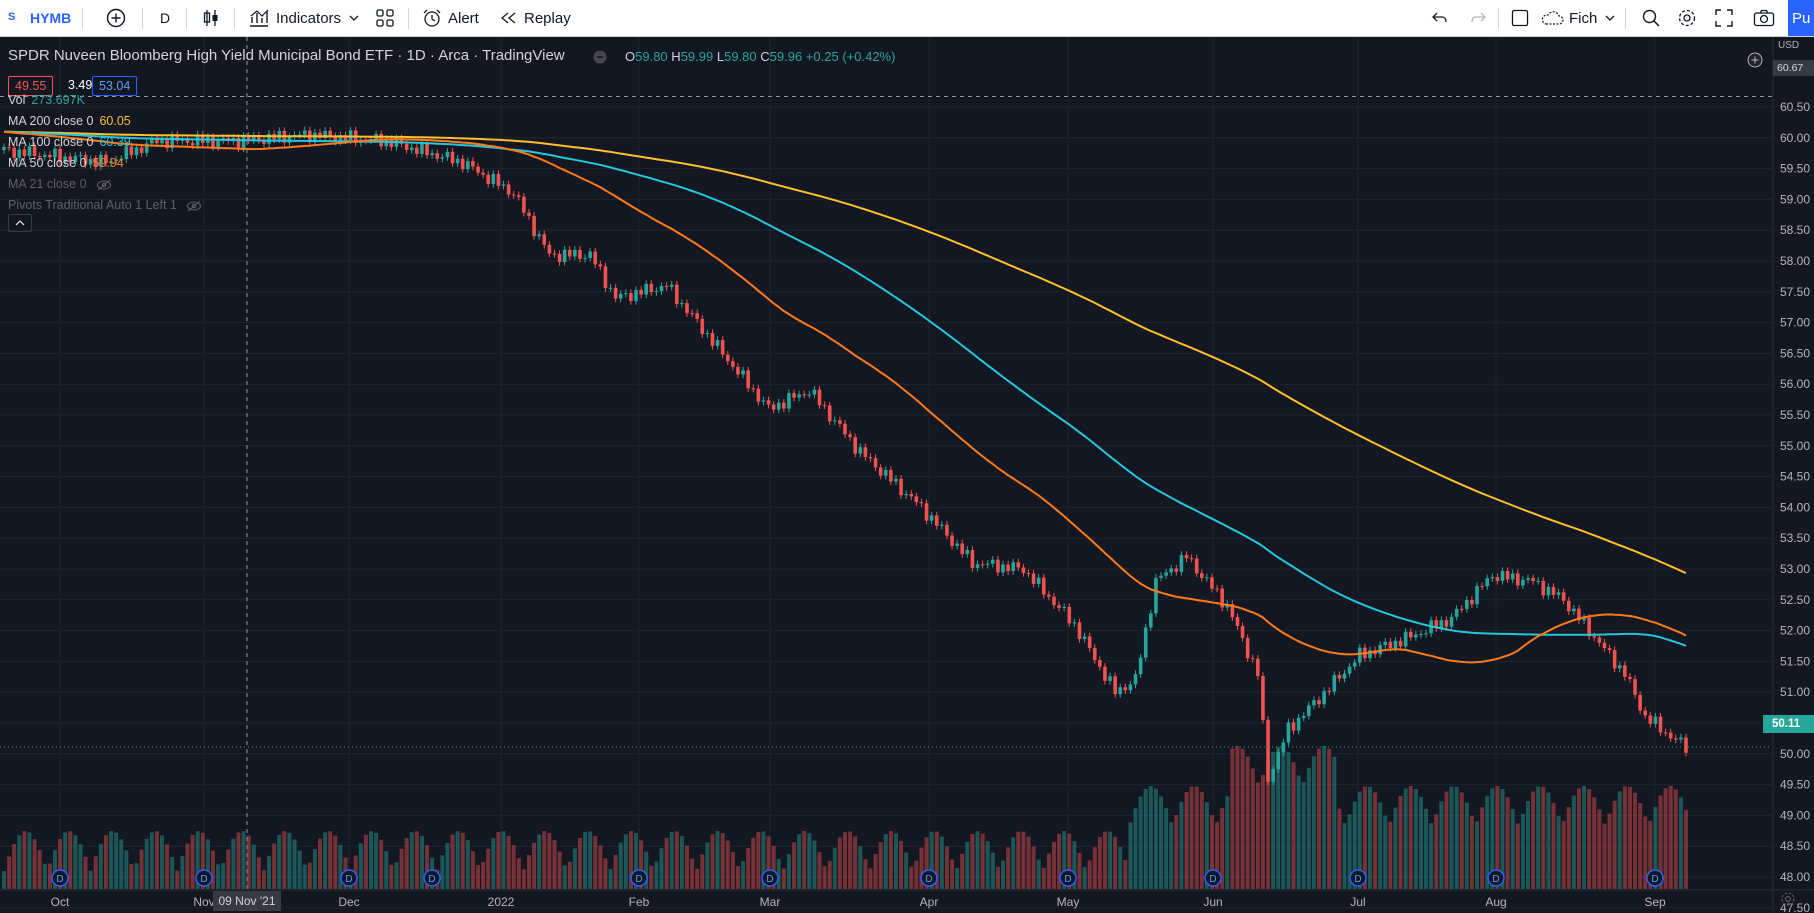  What do you see at coordinates (600, 58) in the screenshot?
I see `collapse-title-button` at bounding box center [600, 58].